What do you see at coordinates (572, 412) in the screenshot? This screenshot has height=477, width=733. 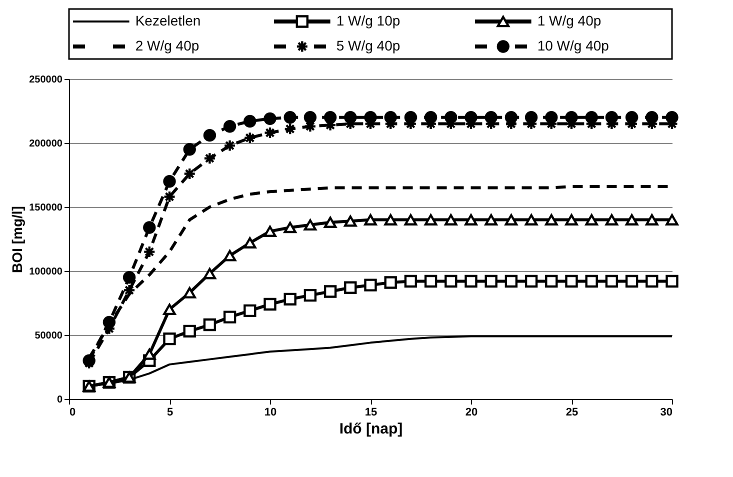 I see `x-tick-label: 25` at bounding box center [572, 412].